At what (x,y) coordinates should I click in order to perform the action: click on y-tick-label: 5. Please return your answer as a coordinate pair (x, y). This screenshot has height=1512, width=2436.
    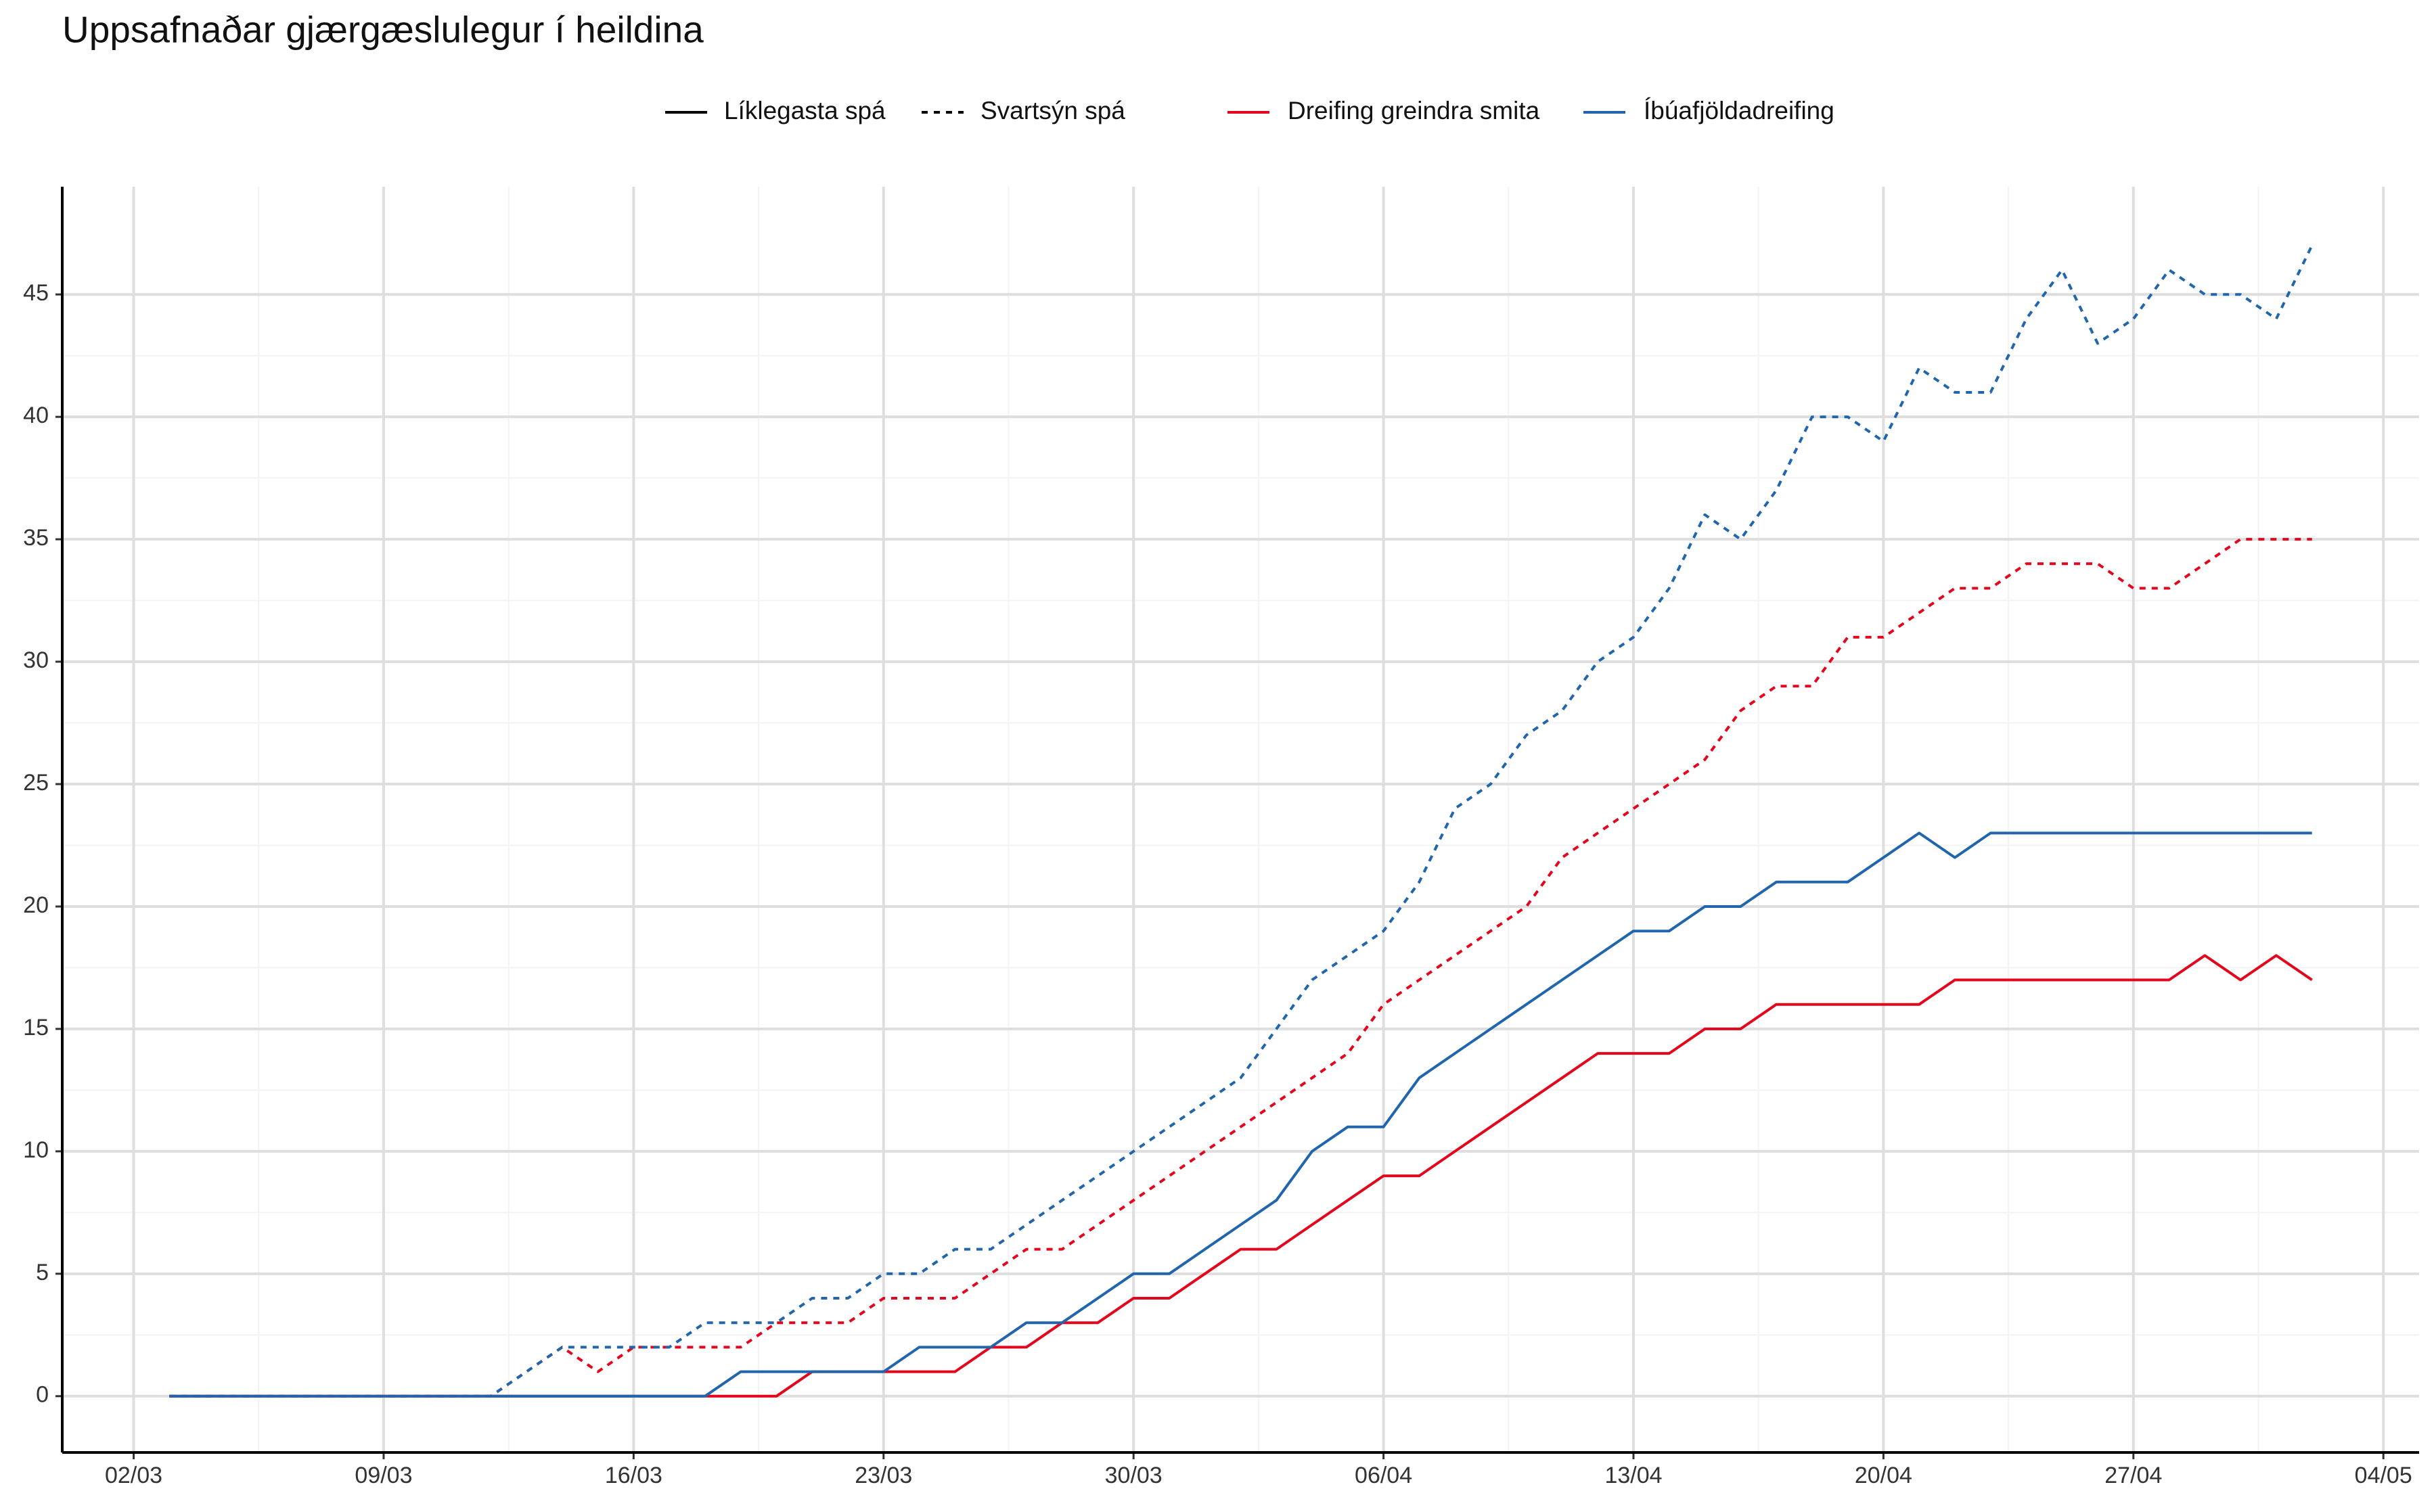
    Looking at the image, I should click on (42, 1273).